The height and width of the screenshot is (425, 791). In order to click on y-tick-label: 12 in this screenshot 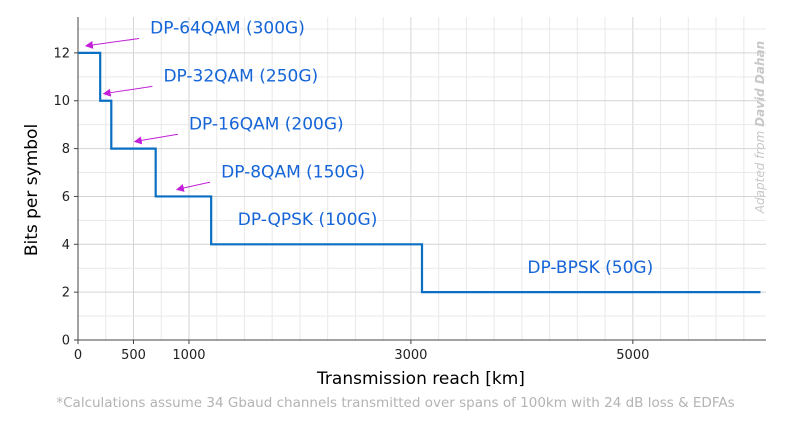, I will do `click(61, 53)`.